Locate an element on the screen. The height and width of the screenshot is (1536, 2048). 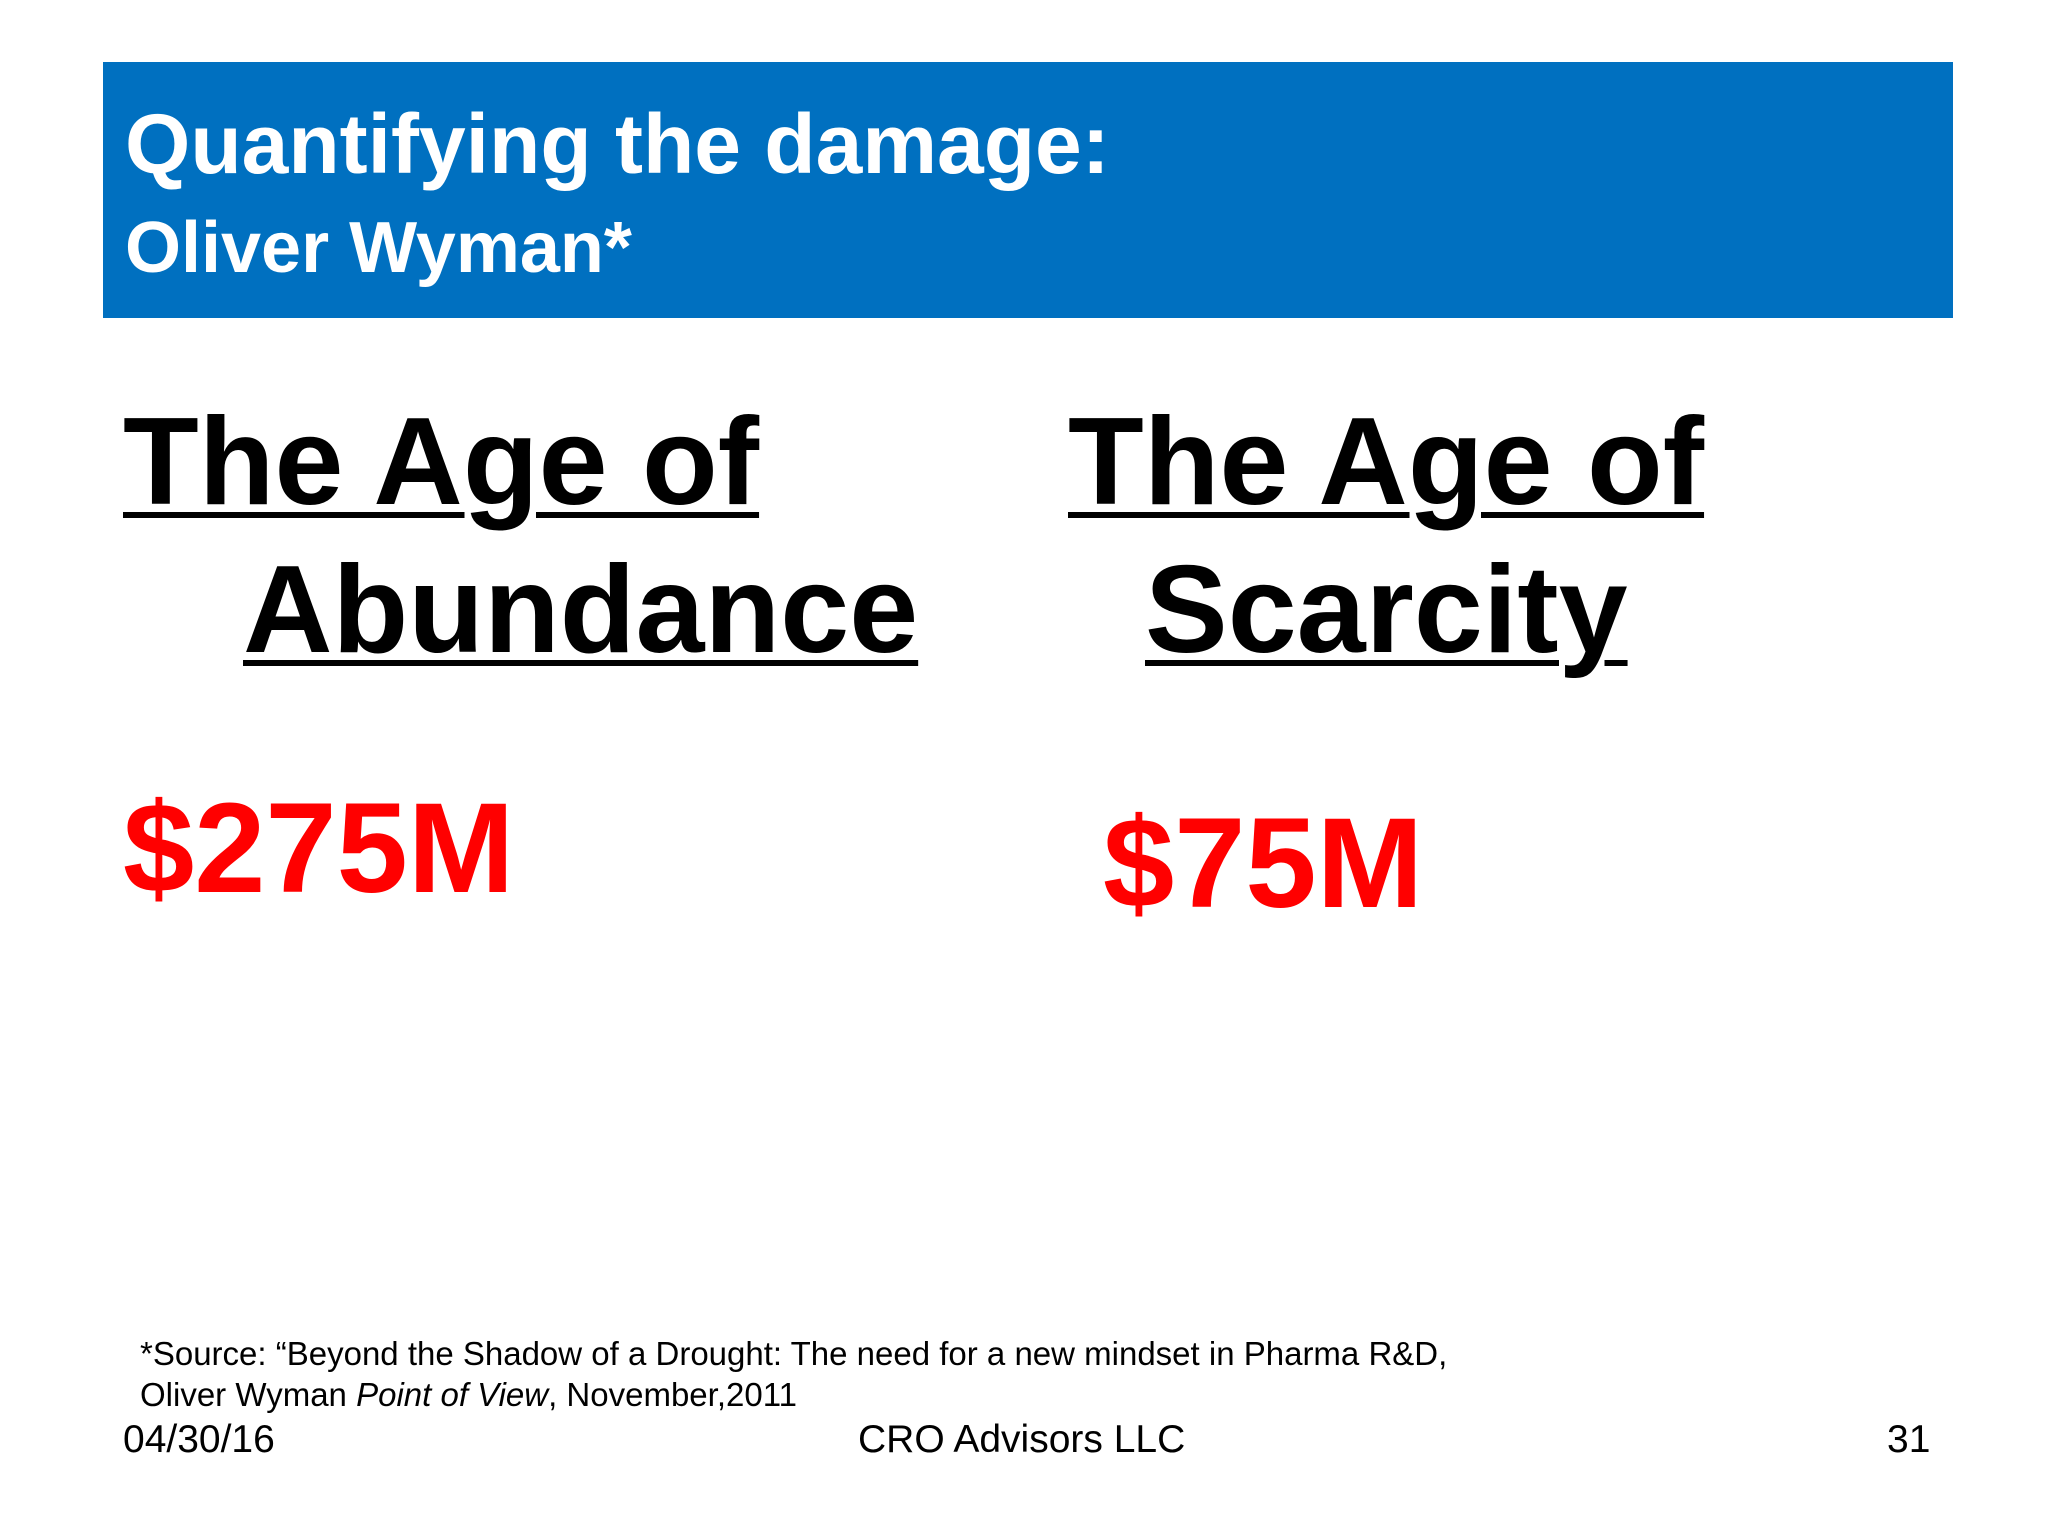
slide-subtitle: Oliver Wyman* is located at coordinates (378, 248).